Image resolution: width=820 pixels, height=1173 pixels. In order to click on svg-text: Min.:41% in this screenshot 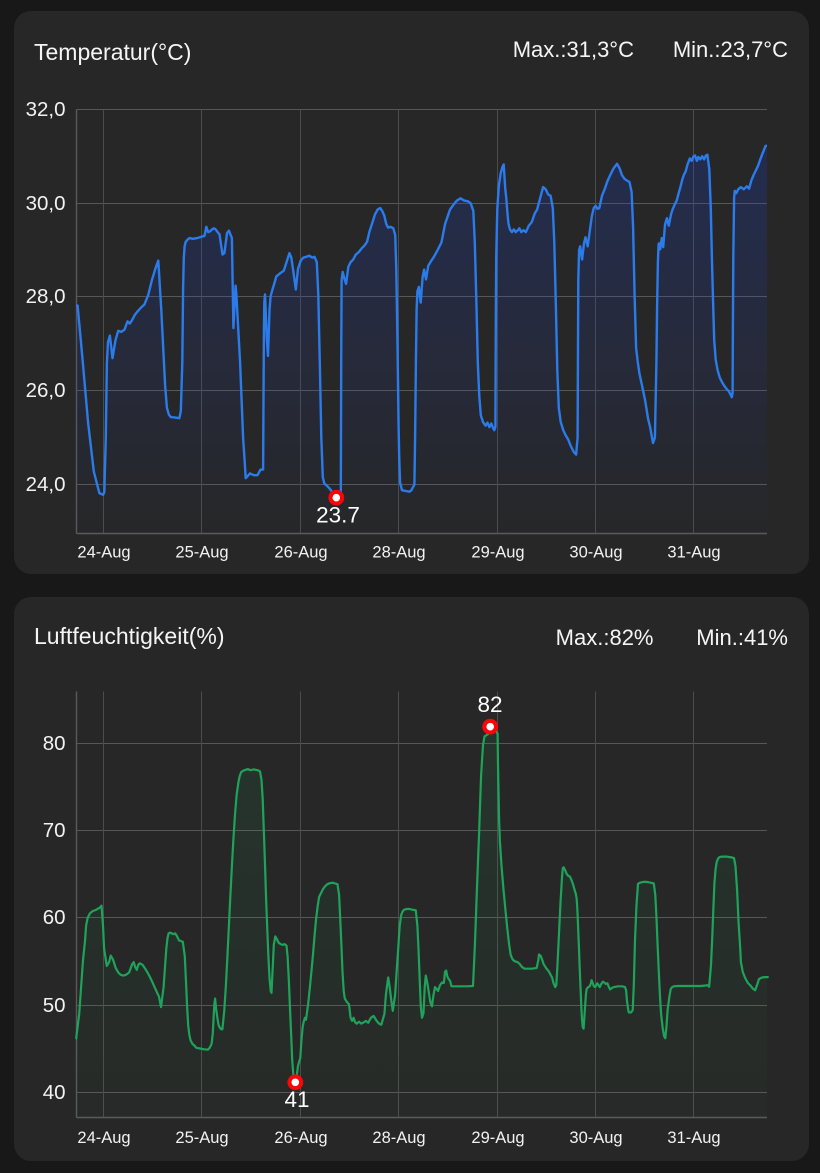, I will do `click(742, 637)`.